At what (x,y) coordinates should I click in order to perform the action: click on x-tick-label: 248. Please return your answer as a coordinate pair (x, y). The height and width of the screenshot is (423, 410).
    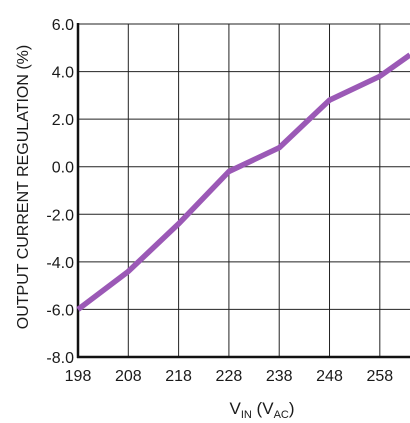
    Looking at the image, I should click on (329, 376).